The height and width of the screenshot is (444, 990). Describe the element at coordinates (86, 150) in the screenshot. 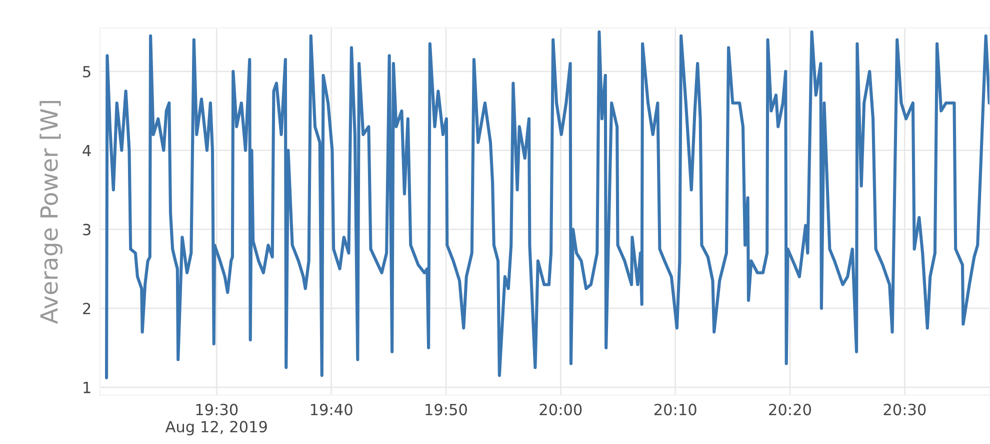

I see `y-tick-label: 4` at that location.